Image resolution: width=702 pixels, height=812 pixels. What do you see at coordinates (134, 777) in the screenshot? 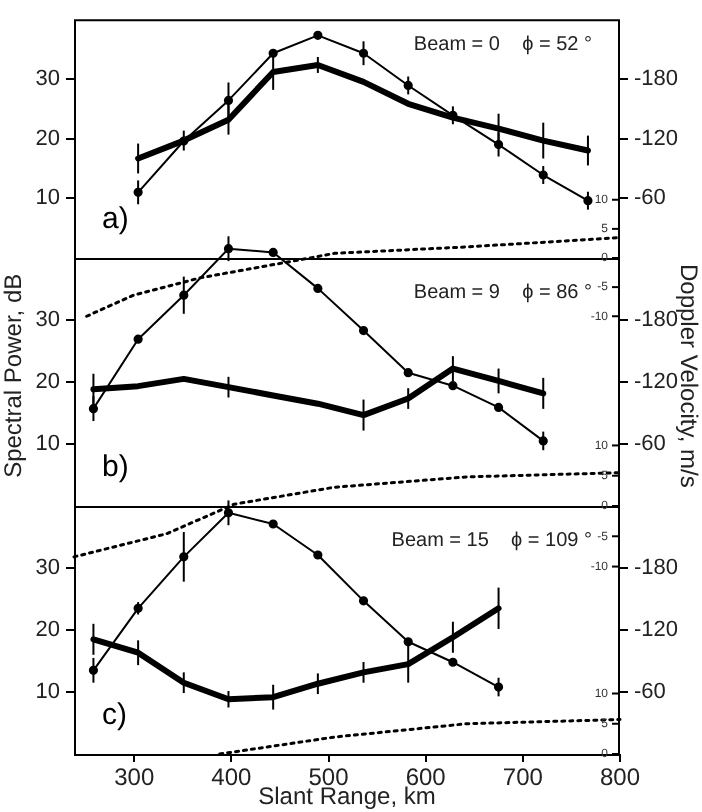
I see `x-tick-label: 300` at bounding box center [134, 777].